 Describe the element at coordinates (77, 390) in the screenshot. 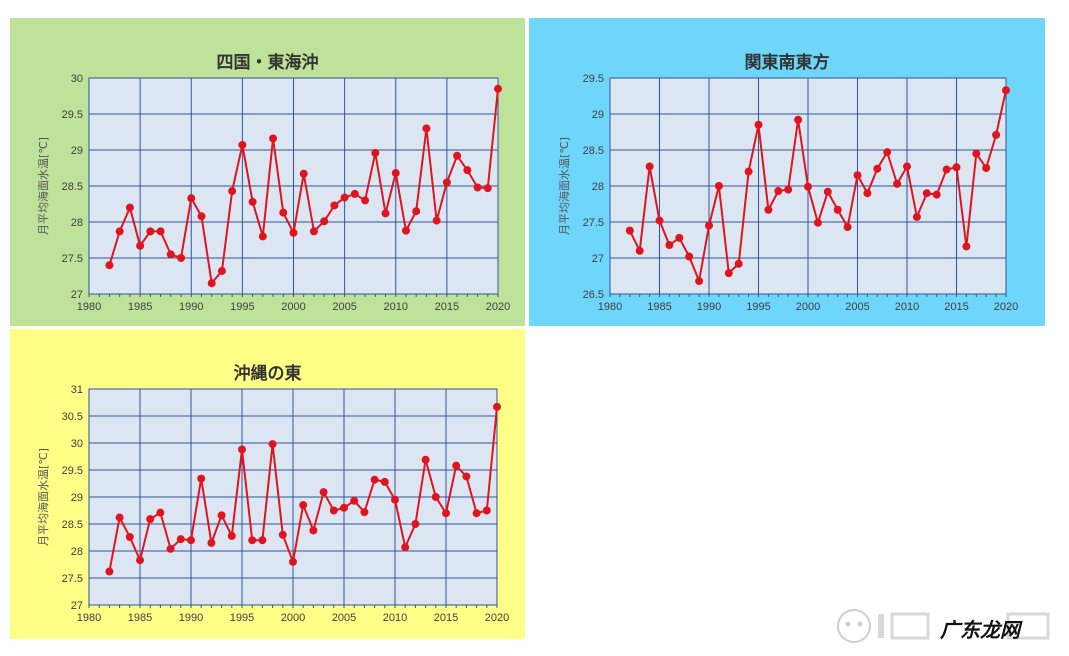

I see `y-tick-label: 31` at that location.